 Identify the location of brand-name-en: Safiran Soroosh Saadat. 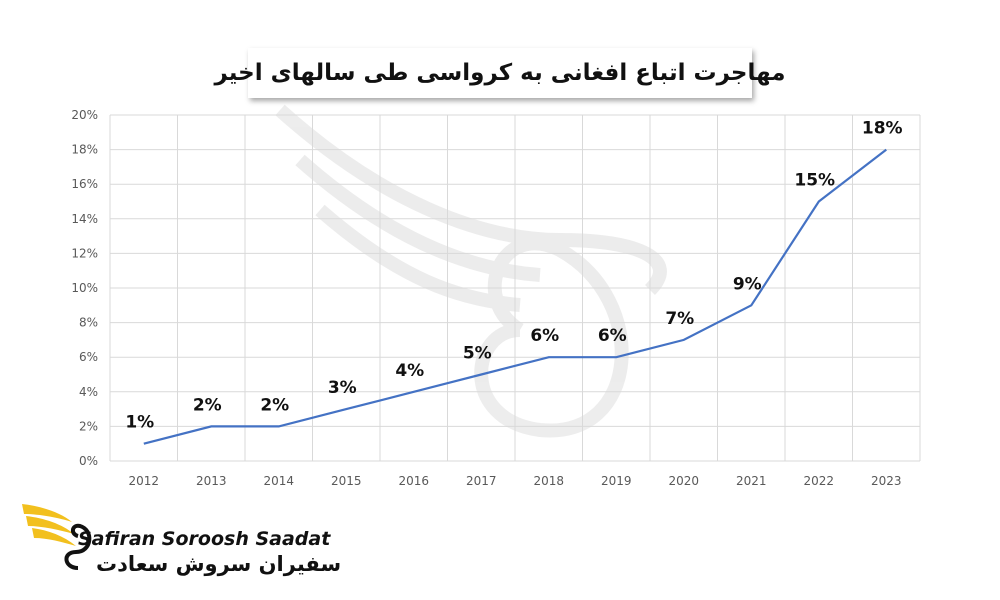
(204, 539).